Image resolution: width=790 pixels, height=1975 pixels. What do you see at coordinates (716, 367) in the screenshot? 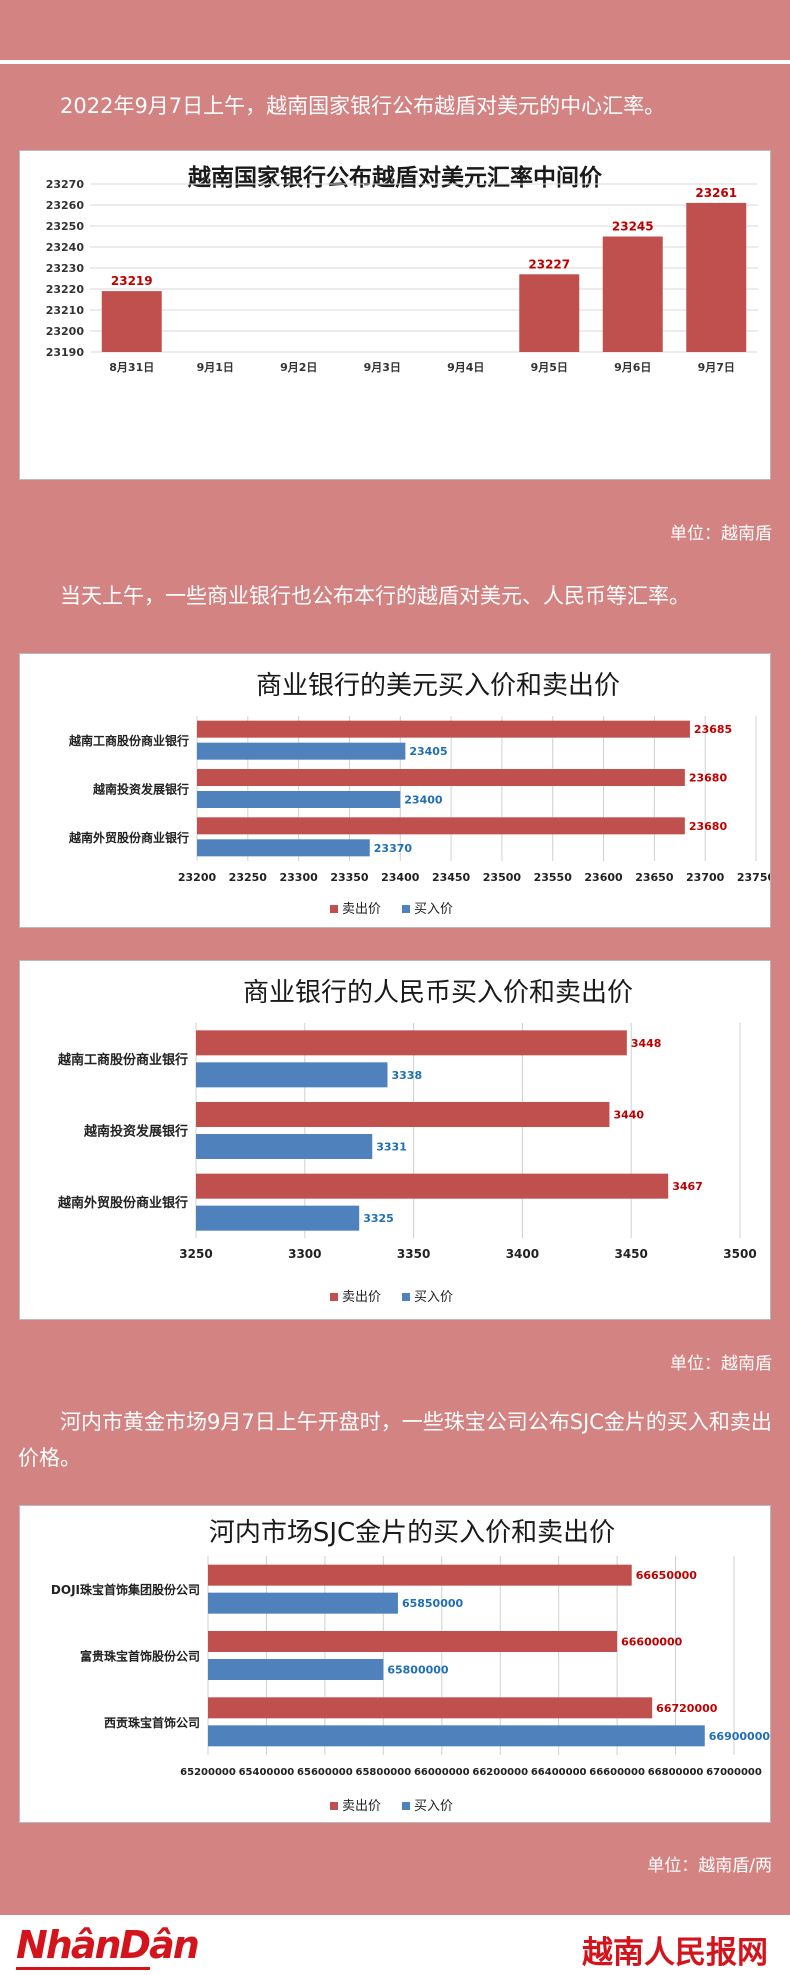
I see `x-tick-label-7: 9月7日` at bounding box center [716, 367].